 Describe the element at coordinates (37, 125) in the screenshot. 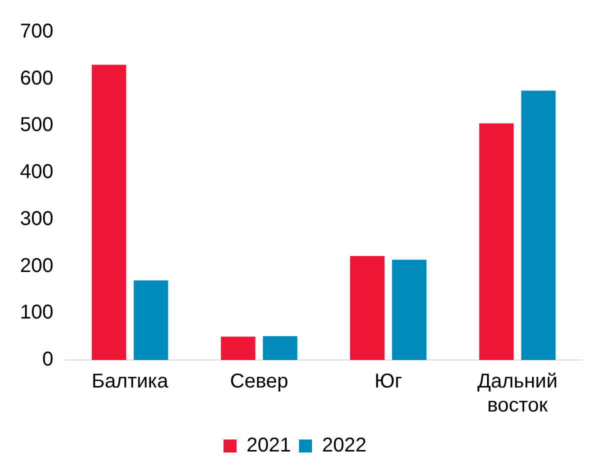

I see `y-tick-label: 500` at that location.